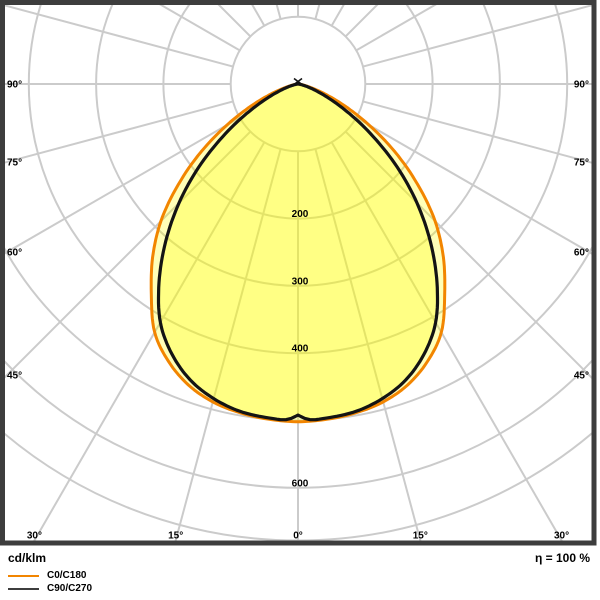 This screenshot has height=600, width=600. I want to click on legend-item-c0-c180: C0/C180, so click(50, 575).